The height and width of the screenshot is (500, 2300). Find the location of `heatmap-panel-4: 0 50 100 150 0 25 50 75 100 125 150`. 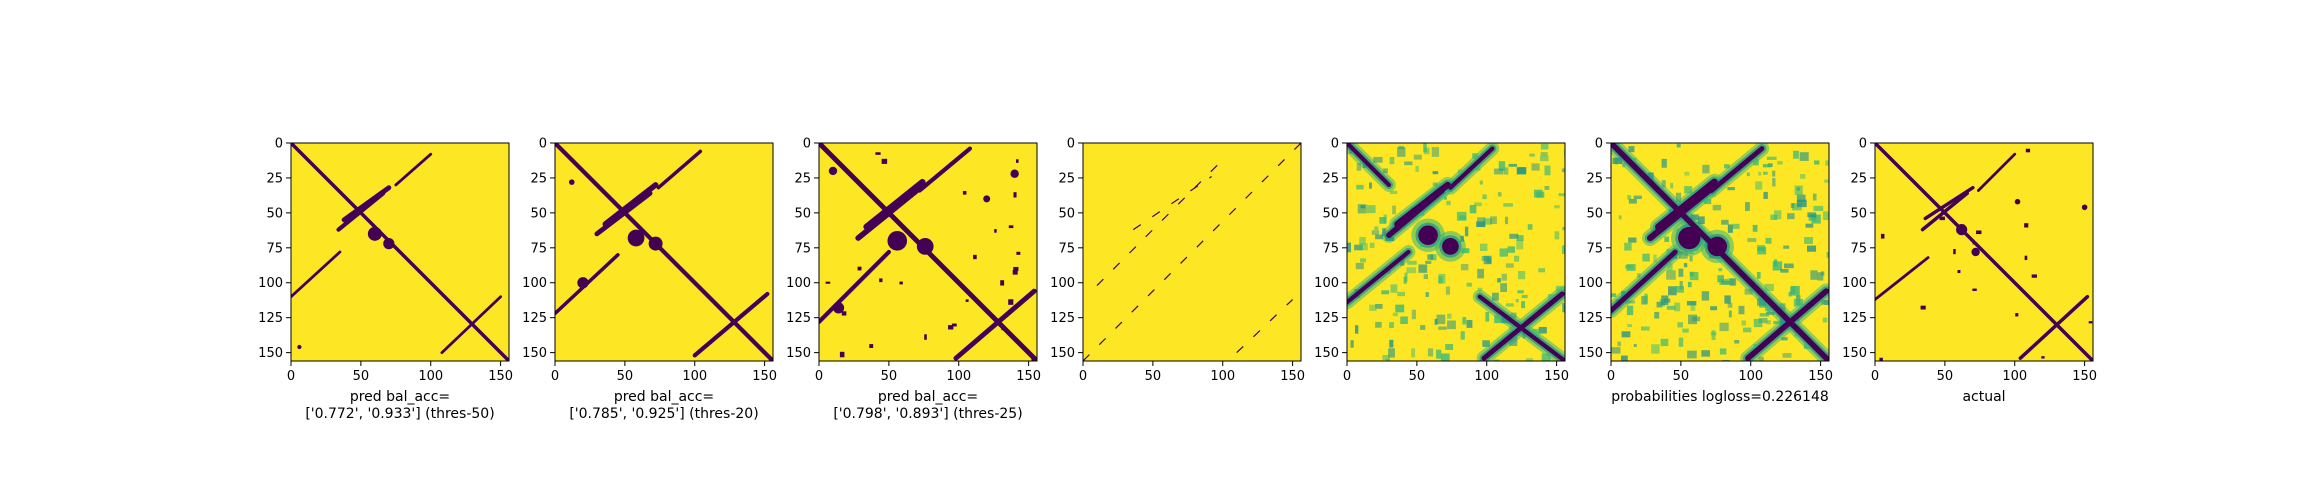

heatmap-panel-4: 0 50 100 150 0 25 50 75 100 125 150 is located at coordinates (1177, 261).